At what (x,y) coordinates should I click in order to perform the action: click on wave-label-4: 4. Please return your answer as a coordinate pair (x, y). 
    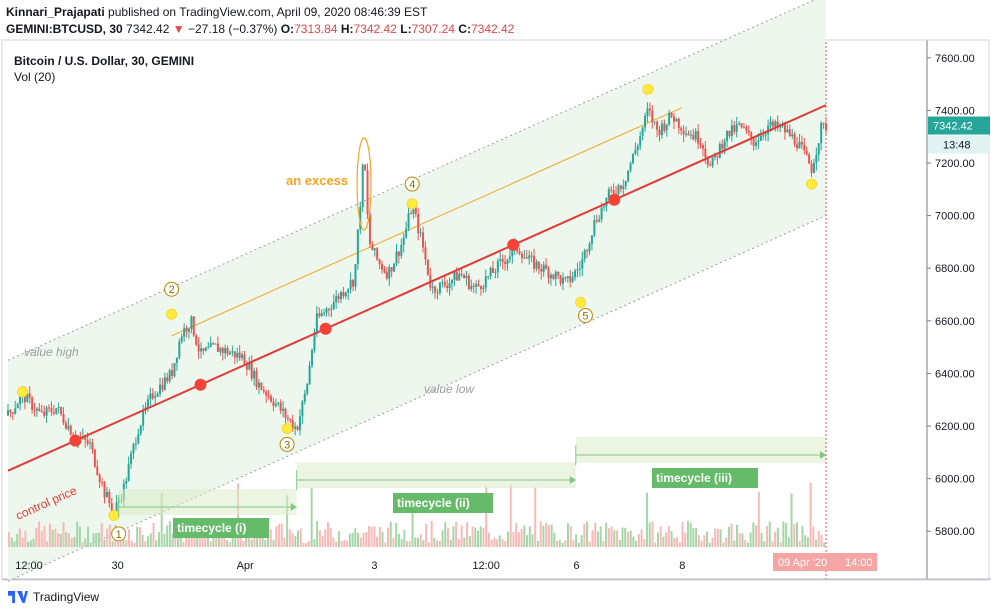
    Looking at the image, I should click on (412, 185).